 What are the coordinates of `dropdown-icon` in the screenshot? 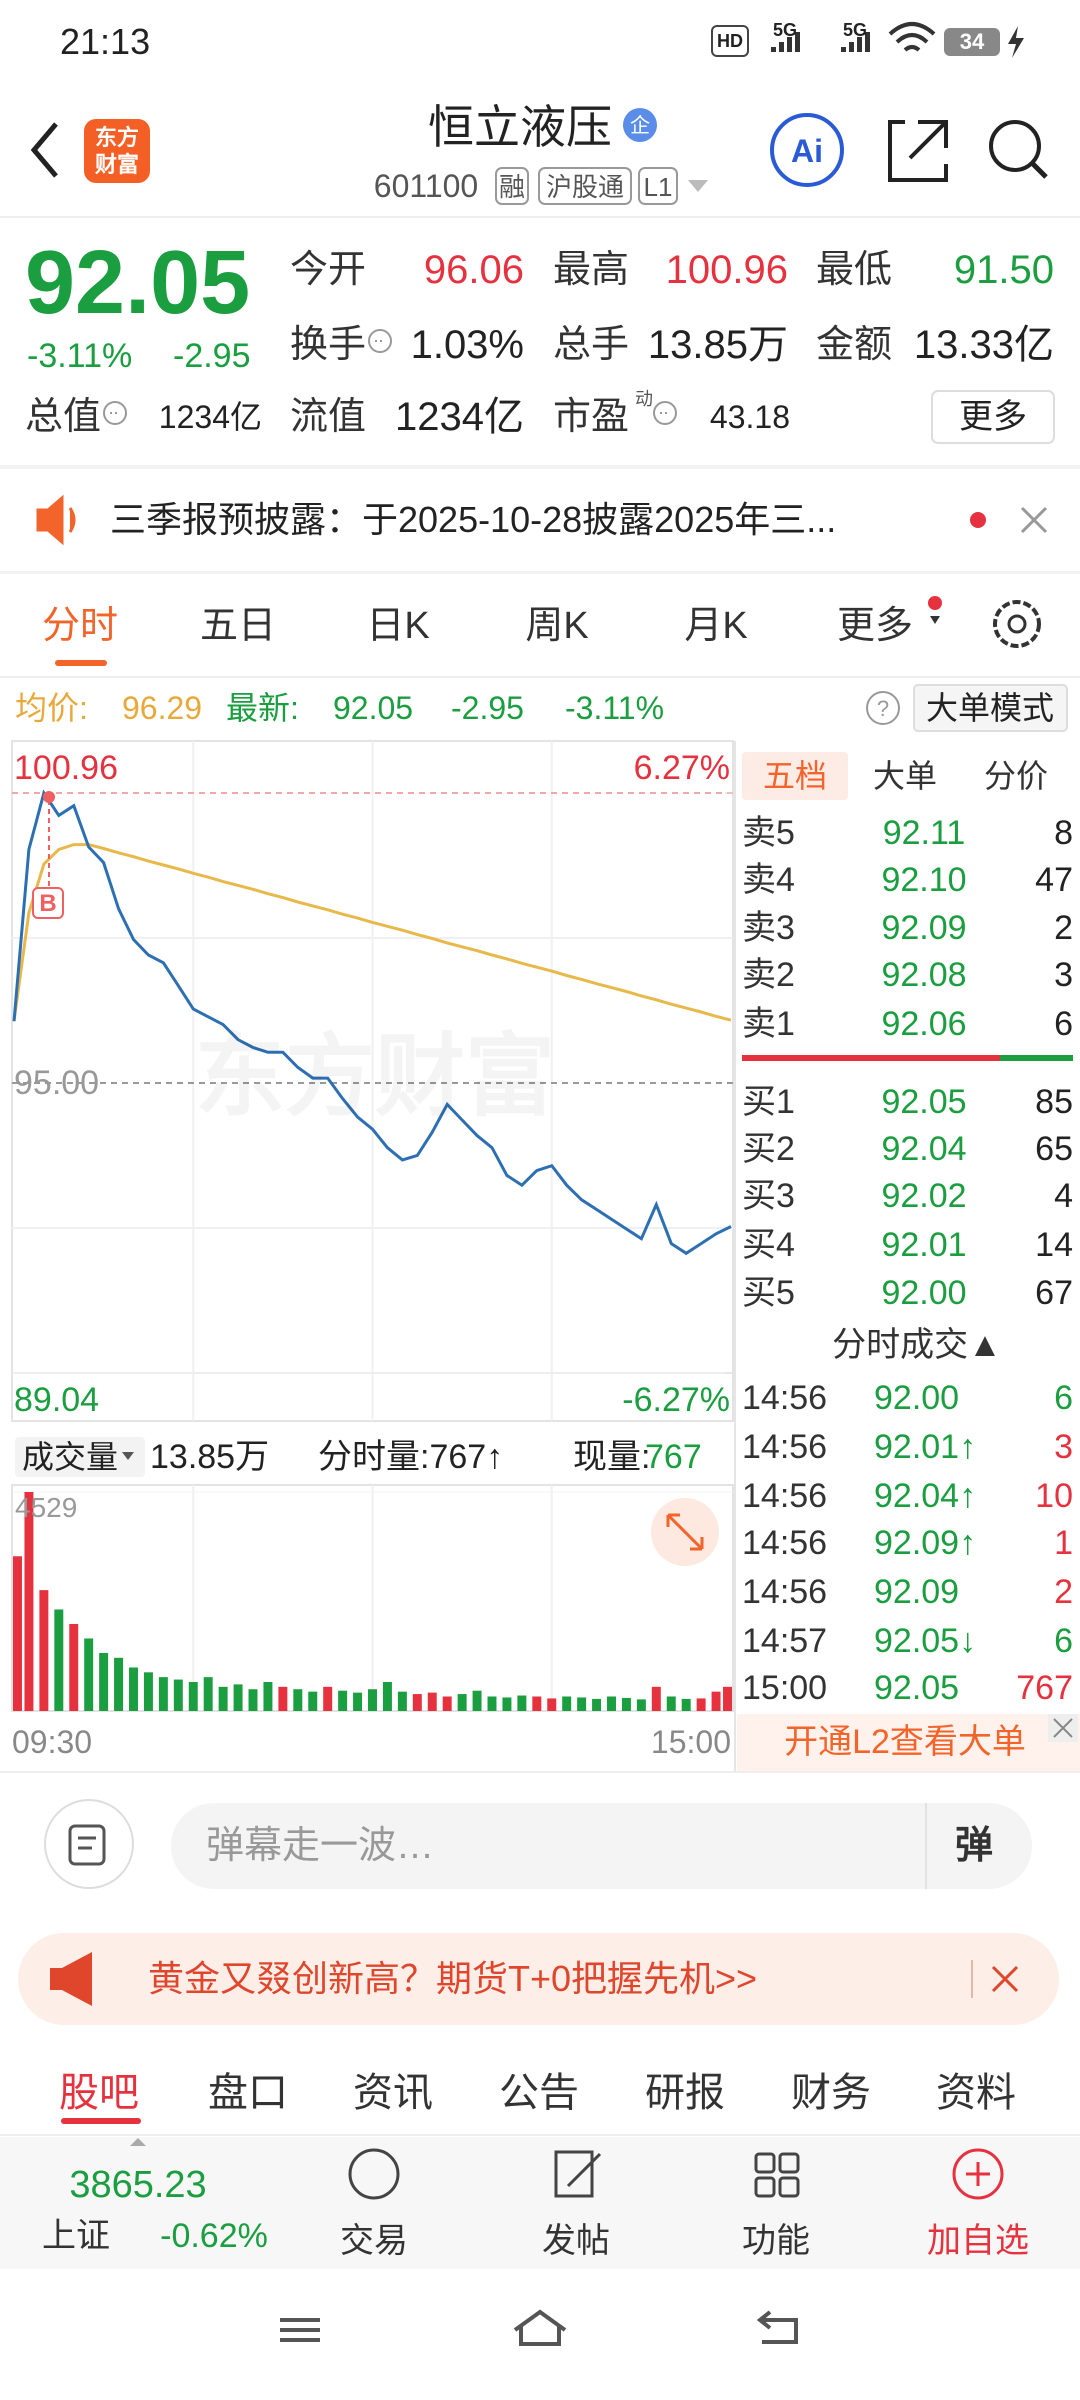 It's located at (698, 186).